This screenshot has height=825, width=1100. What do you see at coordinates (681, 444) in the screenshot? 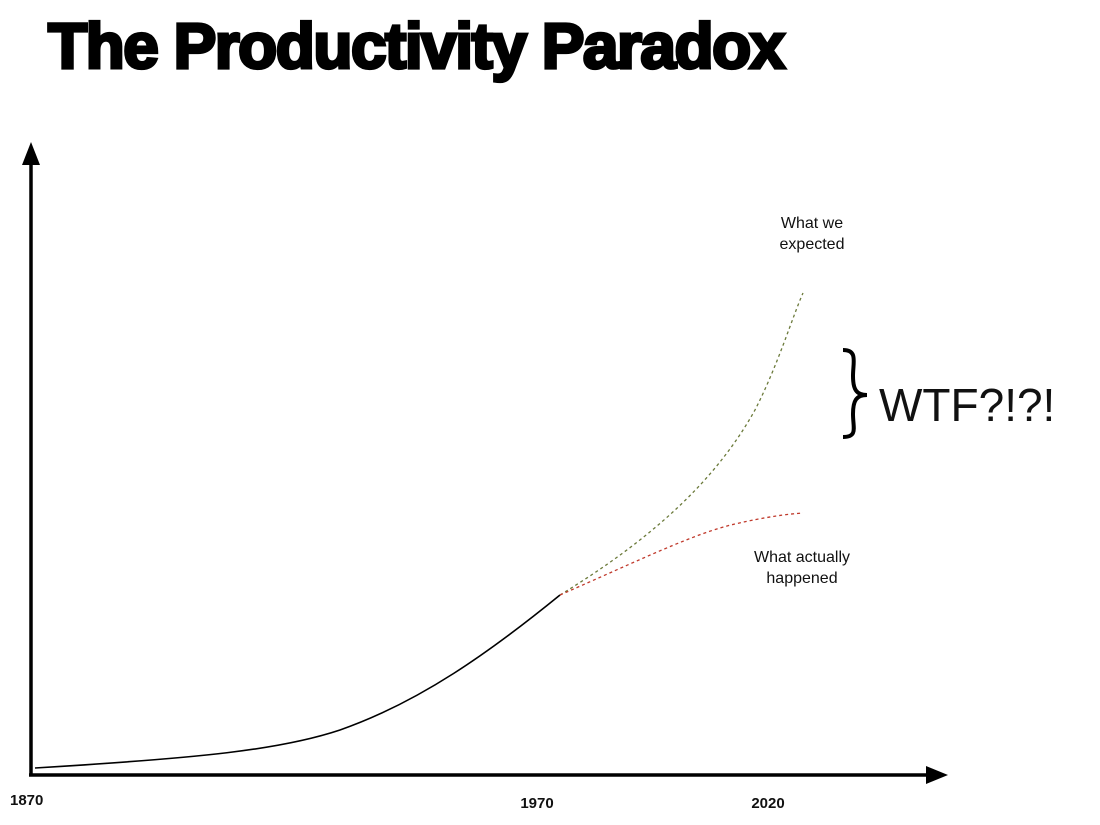
I see `expected-curve` at bounding box center [681, 444].